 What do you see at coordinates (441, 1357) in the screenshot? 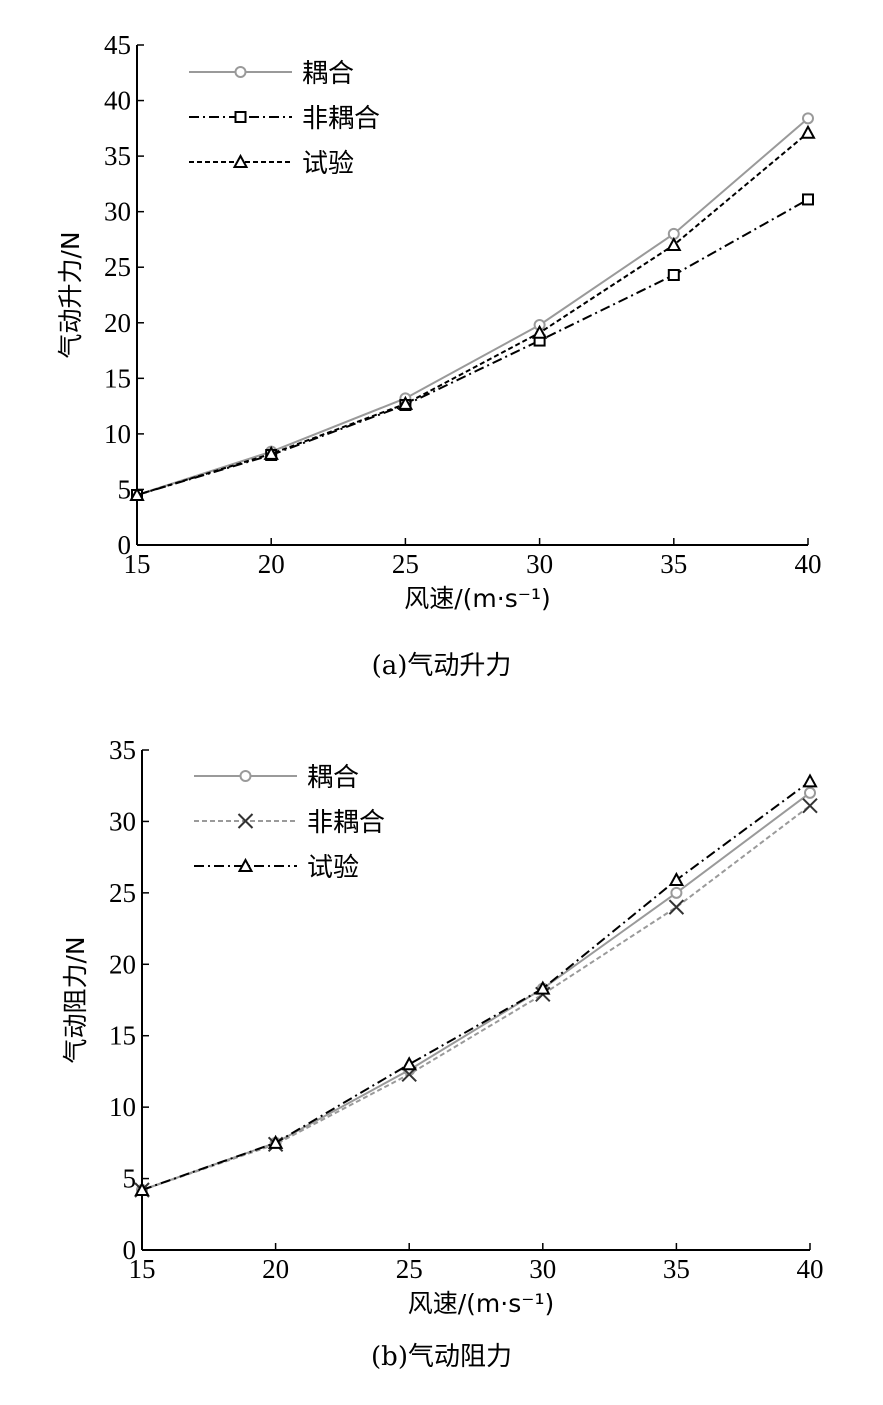
I see `drag-chart-caption: (b)气动阻力` at bounding box center [441, 1357].